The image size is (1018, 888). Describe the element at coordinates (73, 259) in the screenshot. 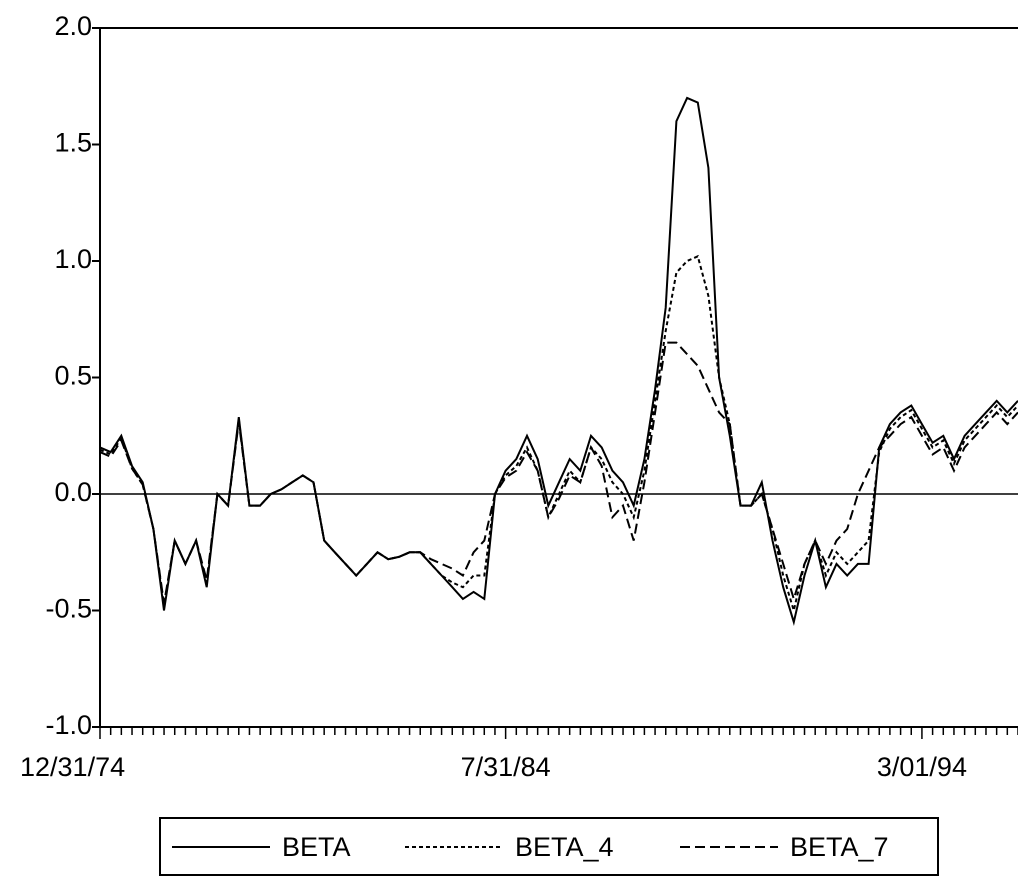

I see `y-tick-label: 1.0` at that location.